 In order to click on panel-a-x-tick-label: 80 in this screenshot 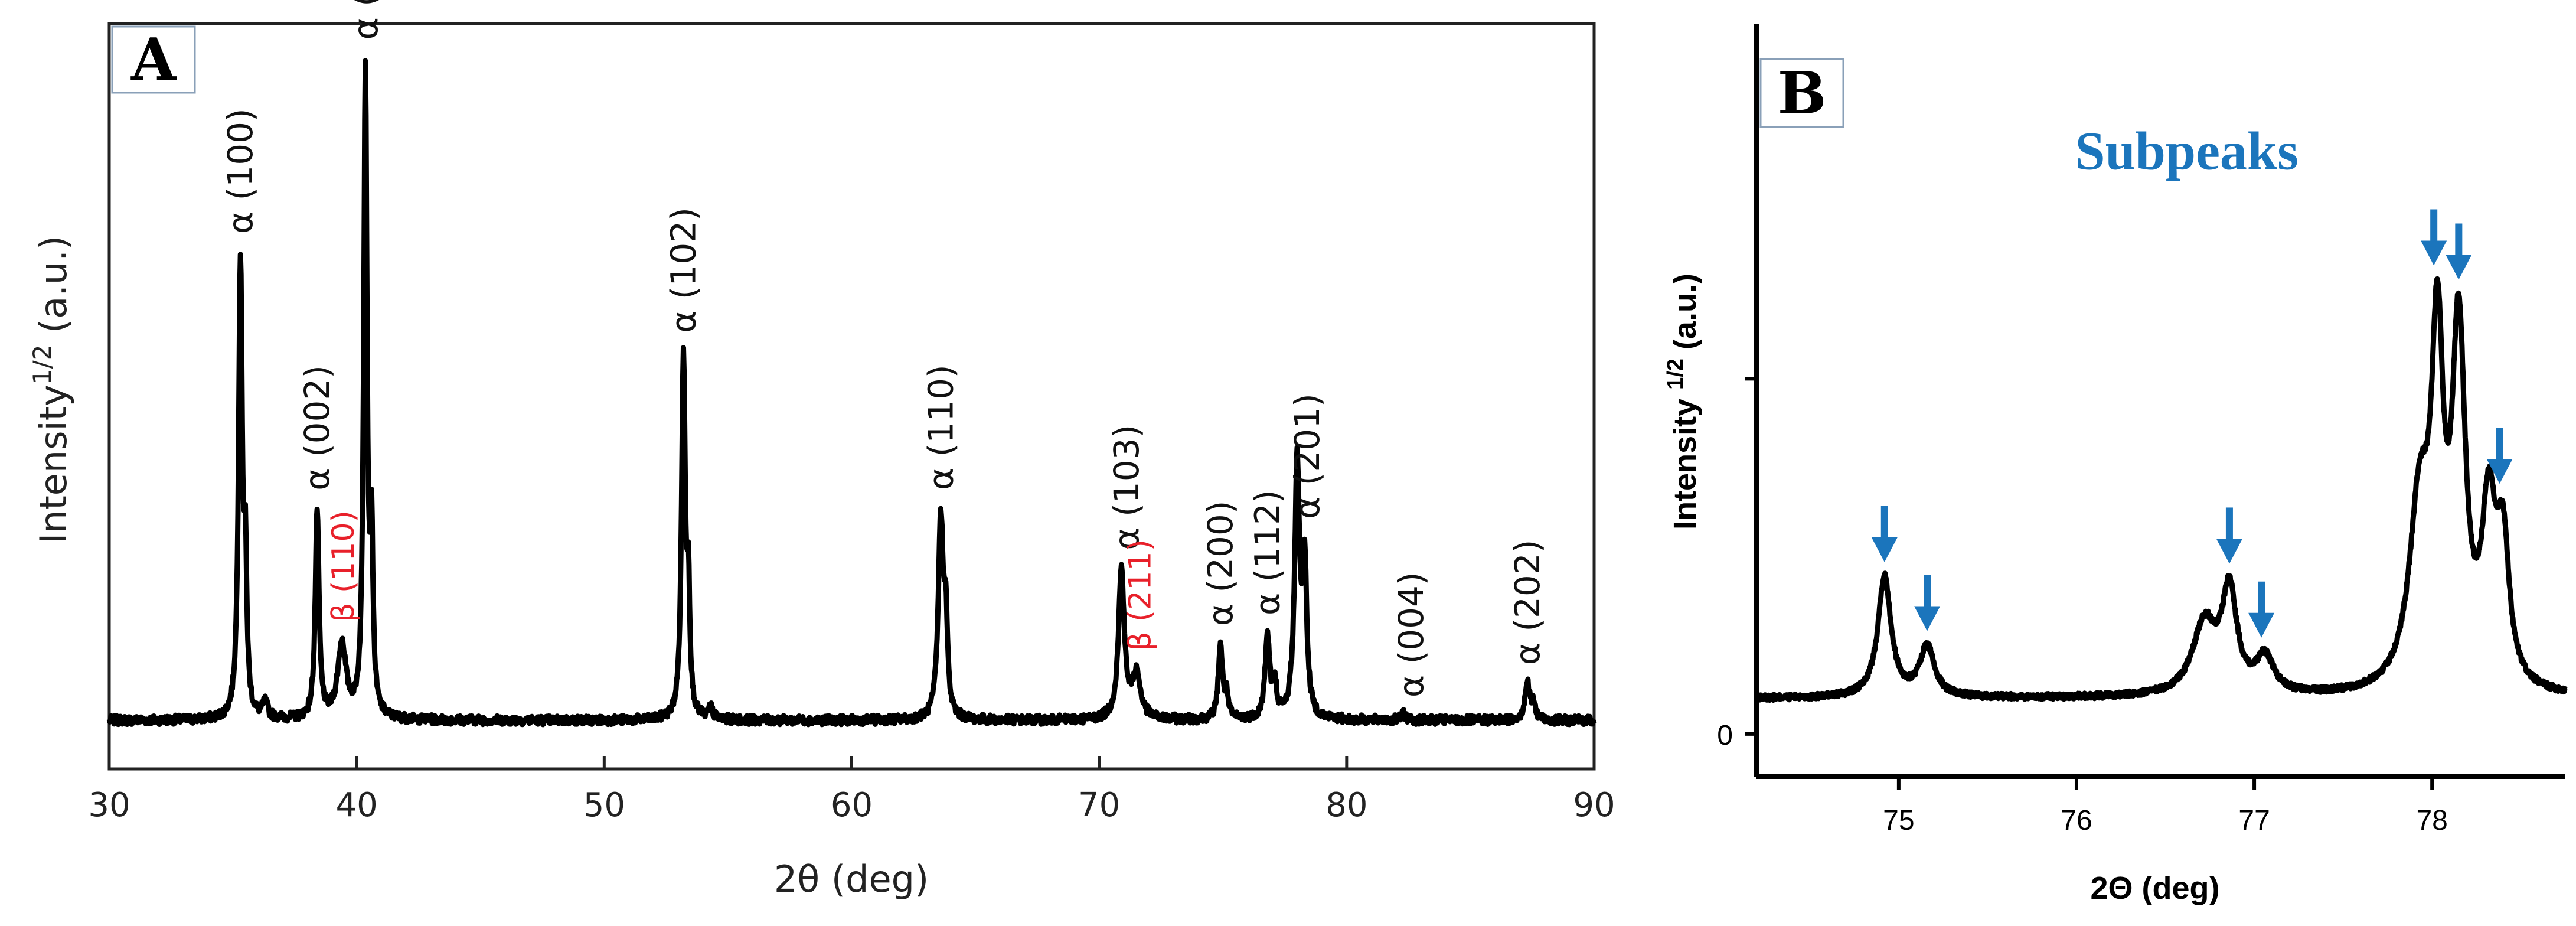, I will do `click(1346, 805)`.